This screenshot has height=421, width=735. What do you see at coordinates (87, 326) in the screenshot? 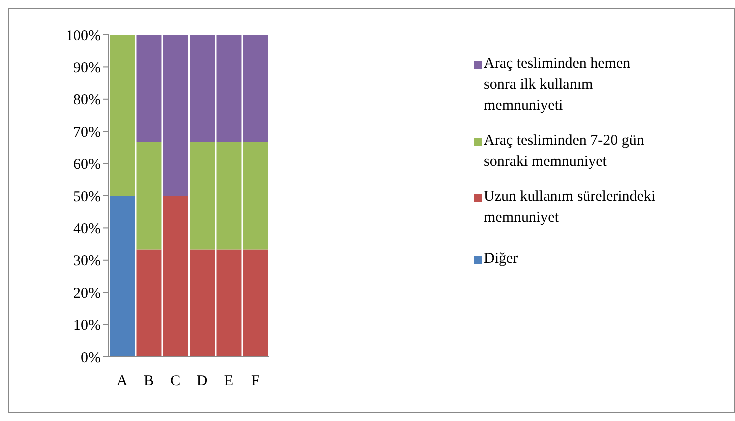
I see `y-tick-label: 10%` at bounding box center [87, 326].